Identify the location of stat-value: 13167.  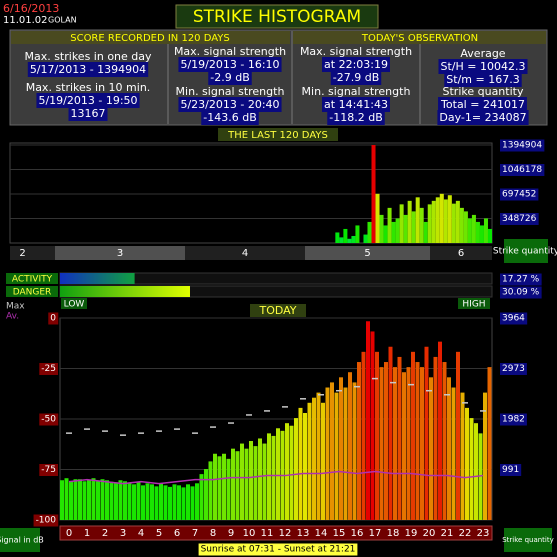
(88, 113).